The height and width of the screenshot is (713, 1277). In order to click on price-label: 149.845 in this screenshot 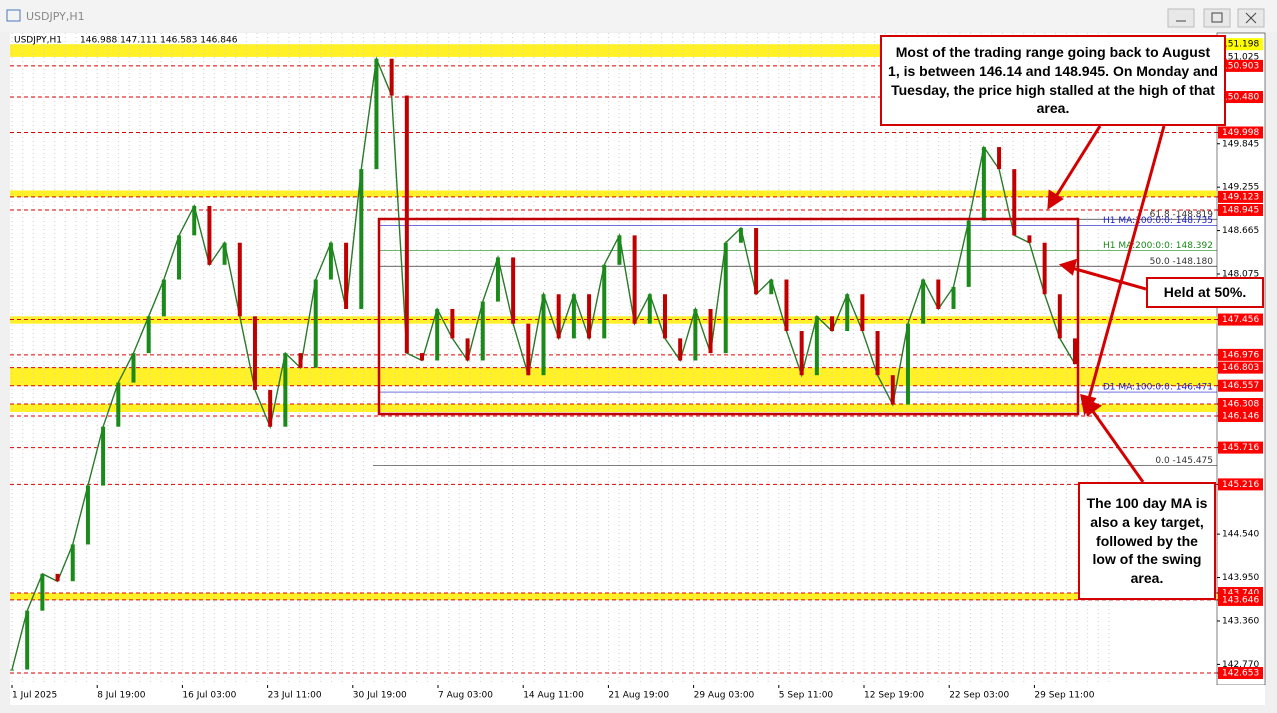, I will do `click(1240, 144)`.